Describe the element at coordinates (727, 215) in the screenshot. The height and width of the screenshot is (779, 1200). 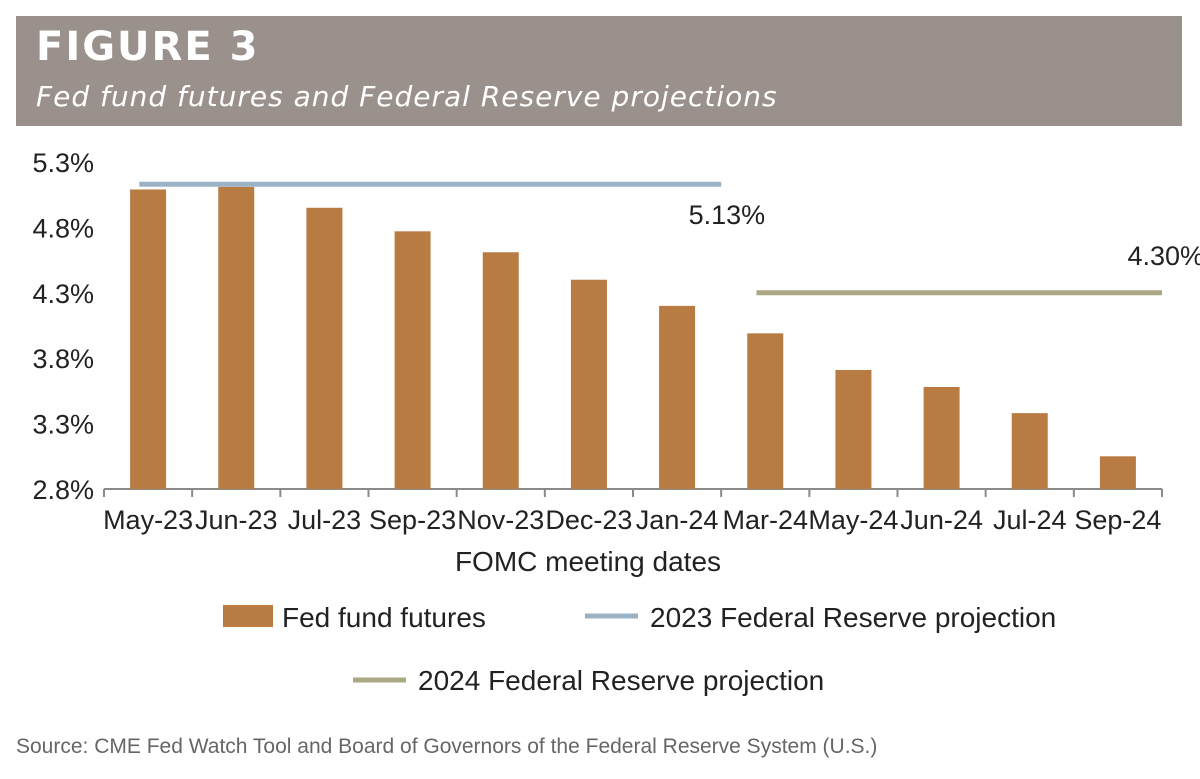
I see `projection-label-1: 5.13%` at that location.